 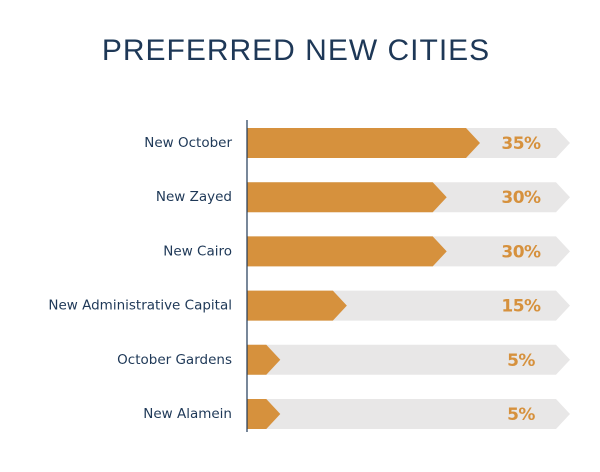 I want to click on category-label: New Alamein, so click(x=187, y=414).